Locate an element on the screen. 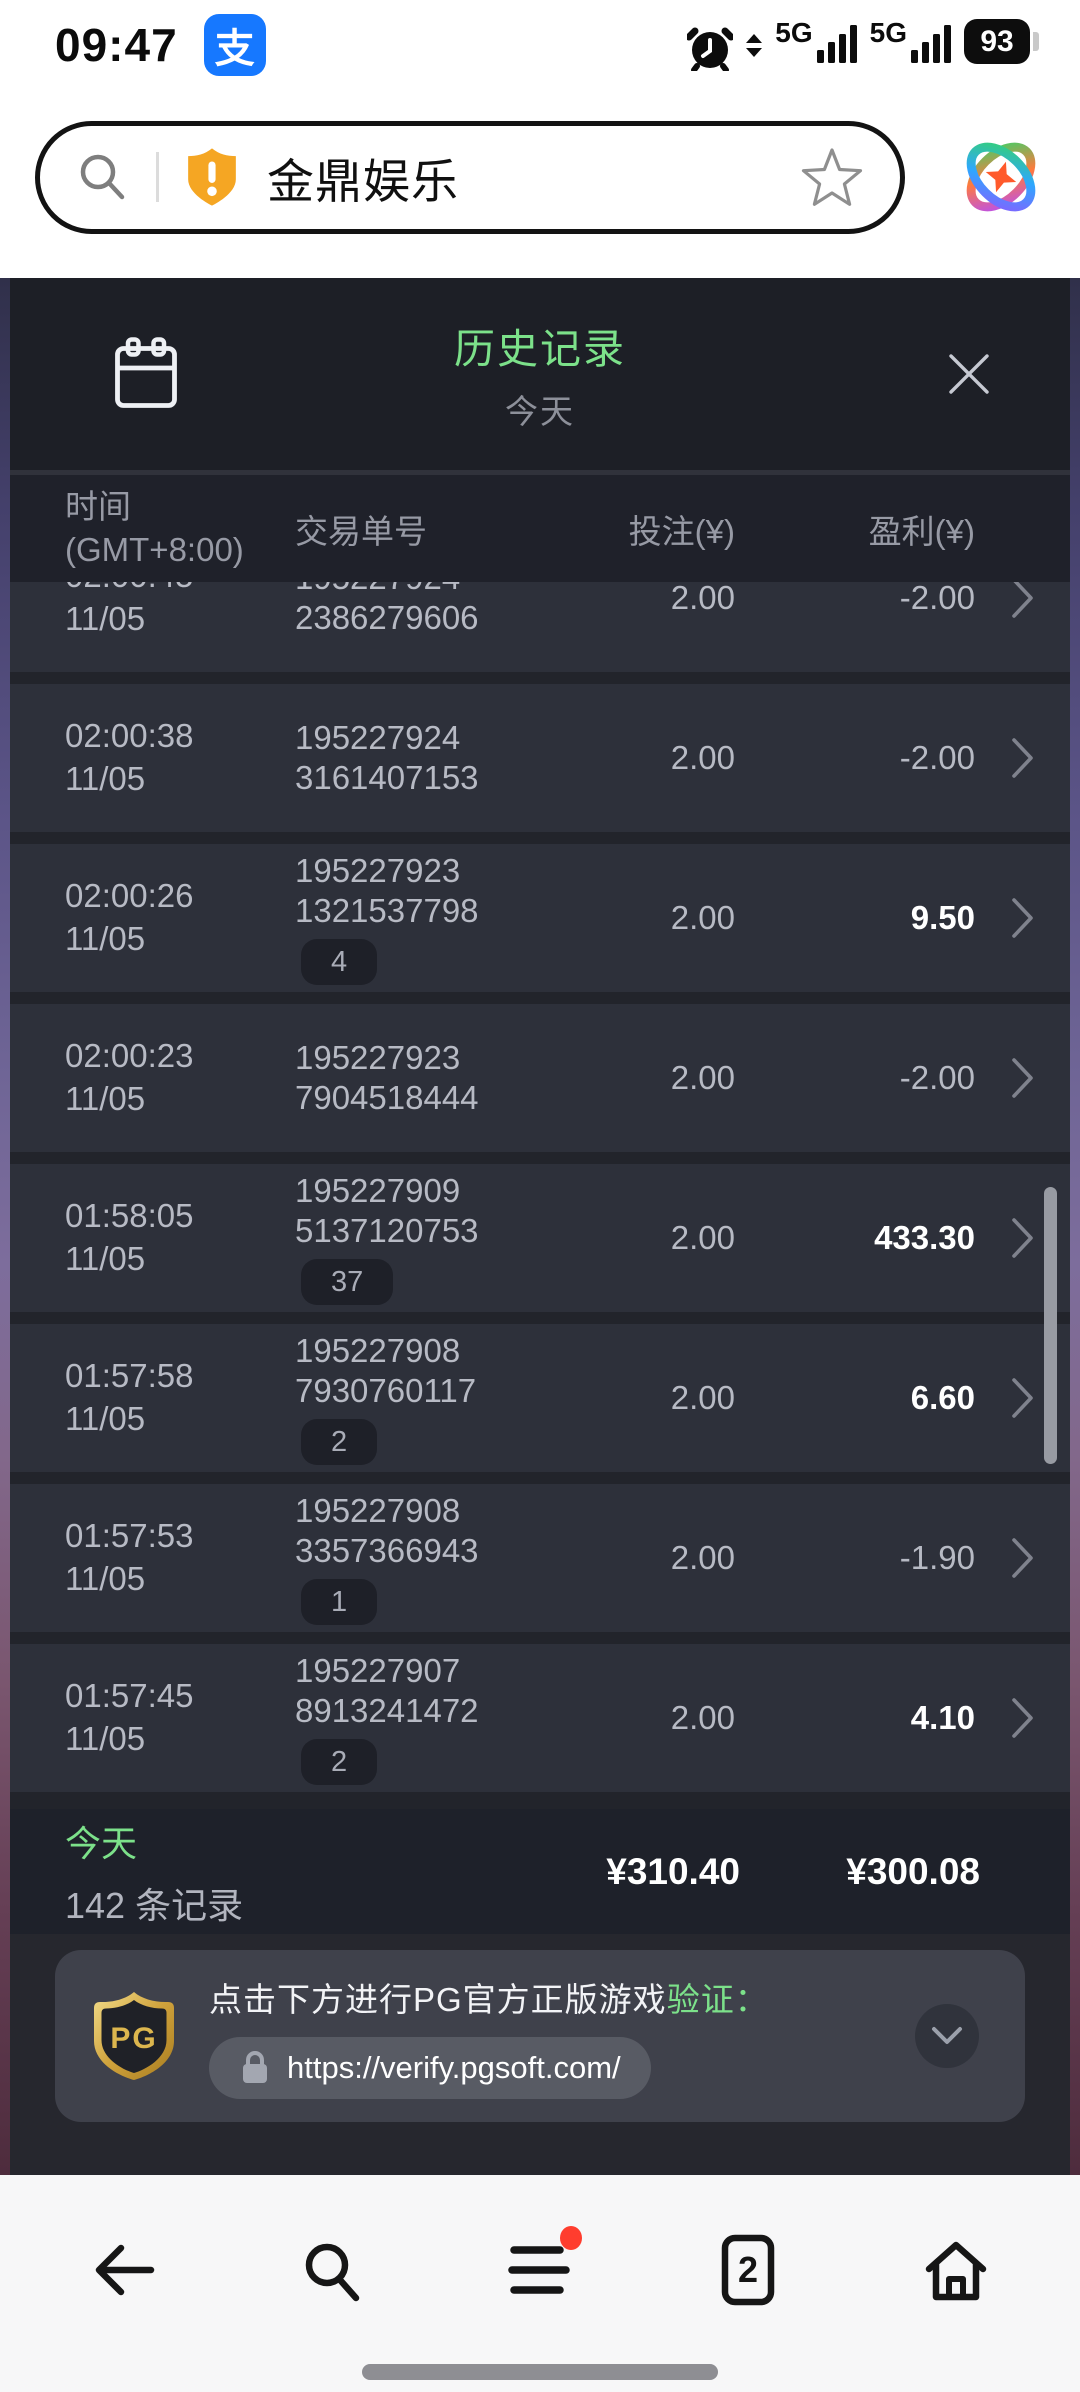 The image size is (1080, 2392). banner-collapse-button is located at coordinates (947, 2036).